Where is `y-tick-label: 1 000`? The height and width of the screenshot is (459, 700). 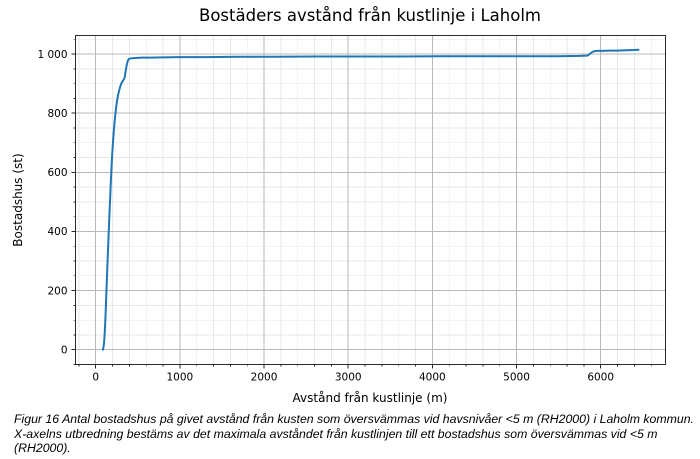
y-tick-label: 1 000 is located at coordinates (52, 55).